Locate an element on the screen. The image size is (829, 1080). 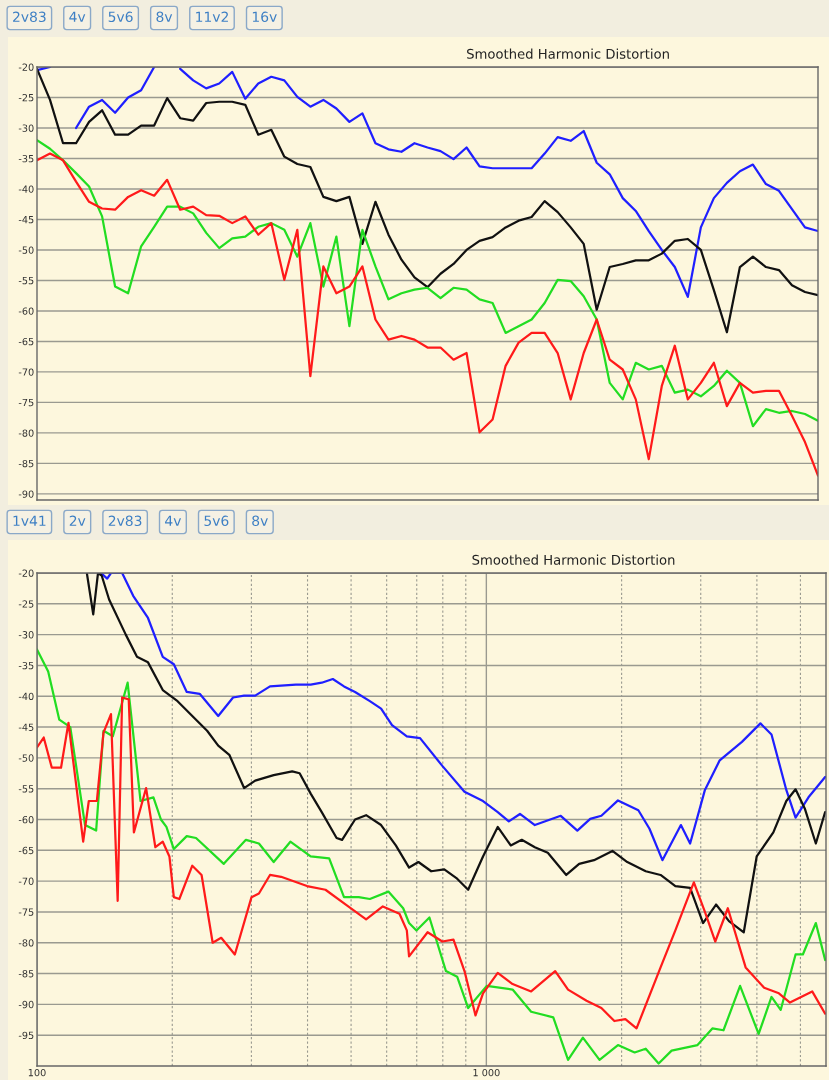
text: 11v2 is located at coordinates (212, 16).